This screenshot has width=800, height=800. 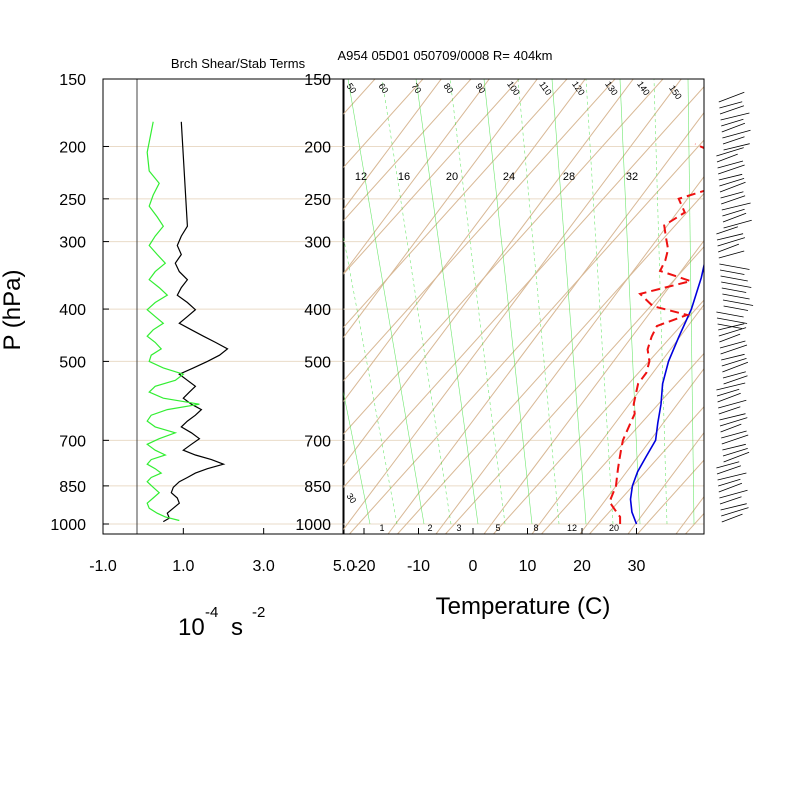 I want to click on x-tick-label: 3.0, so click(x=264, y=566).